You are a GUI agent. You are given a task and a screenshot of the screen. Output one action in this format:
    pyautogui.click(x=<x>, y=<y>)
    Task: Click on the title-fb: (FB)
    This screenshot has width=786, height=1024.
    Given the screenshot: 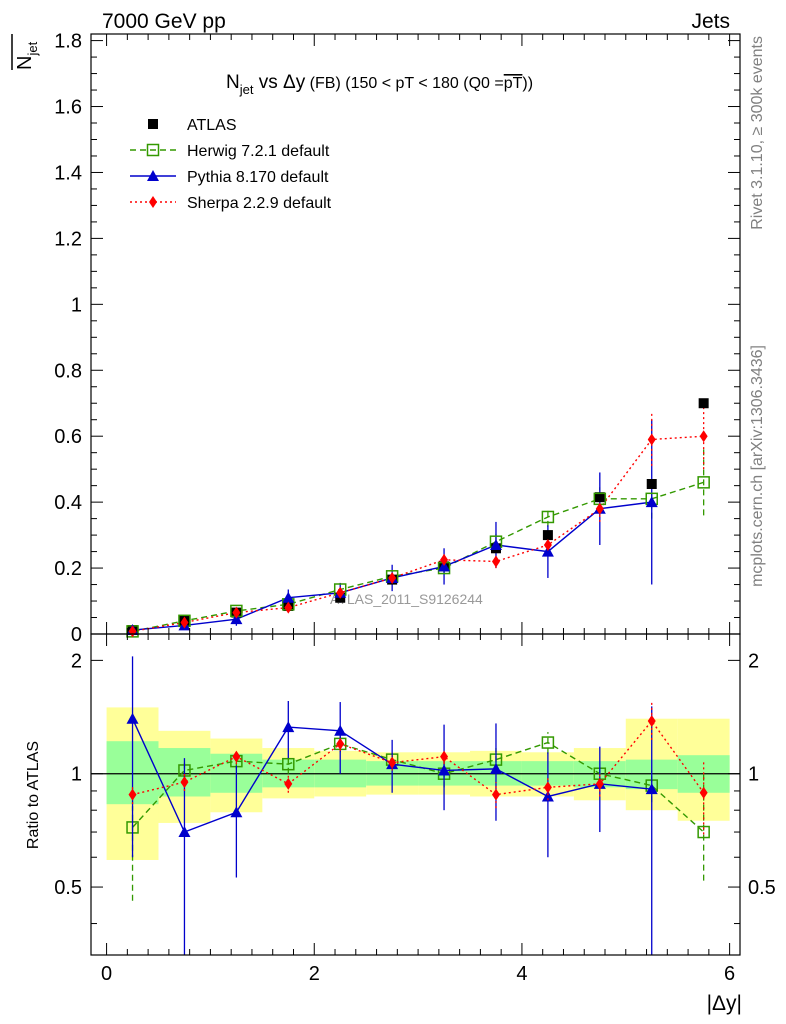 What is the action you would take?
    pyautogui.click(x=325, y=83)
    